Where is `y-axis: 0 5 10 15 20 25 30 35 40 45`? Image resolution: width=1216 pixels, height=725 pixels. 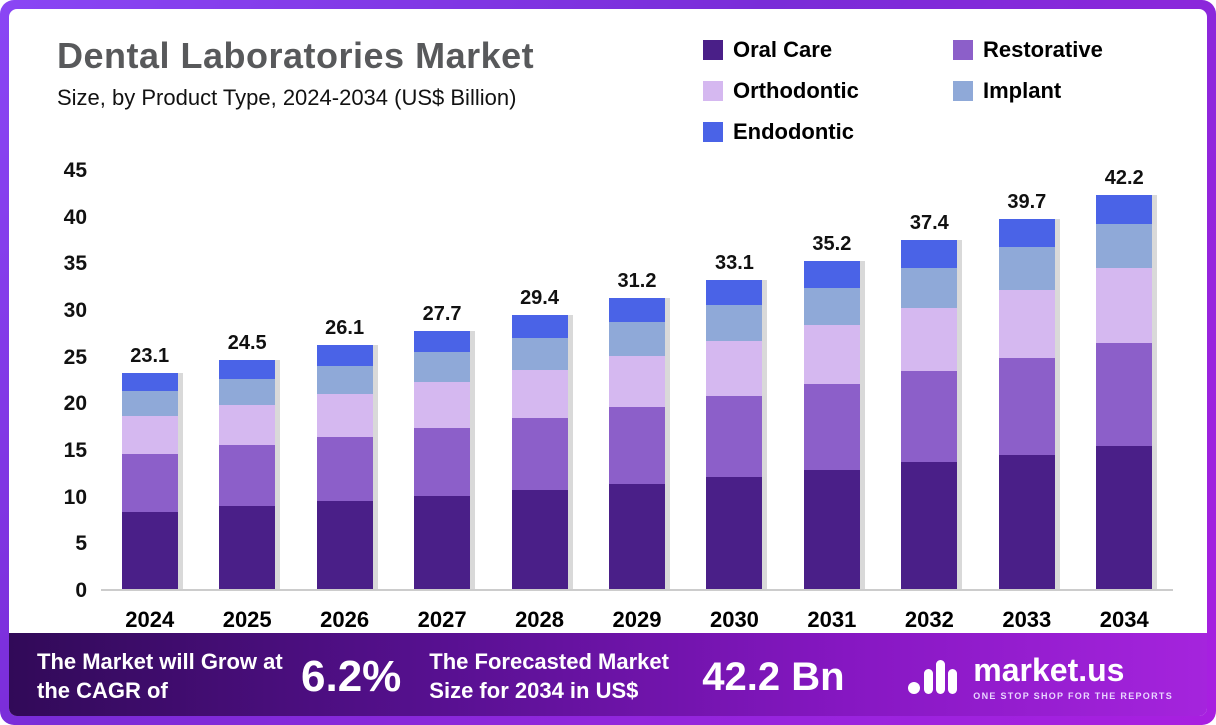 y-axis: 0 5 10 15 20 25 30 35 40 45 is located at coordinates (65, 380).